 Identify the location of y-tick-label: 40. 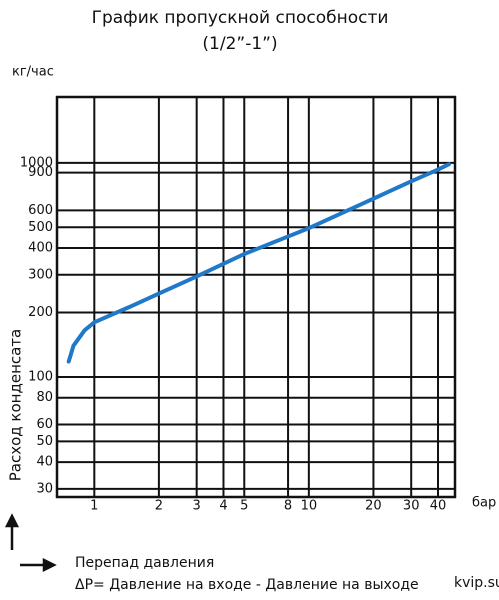
(44, 462).